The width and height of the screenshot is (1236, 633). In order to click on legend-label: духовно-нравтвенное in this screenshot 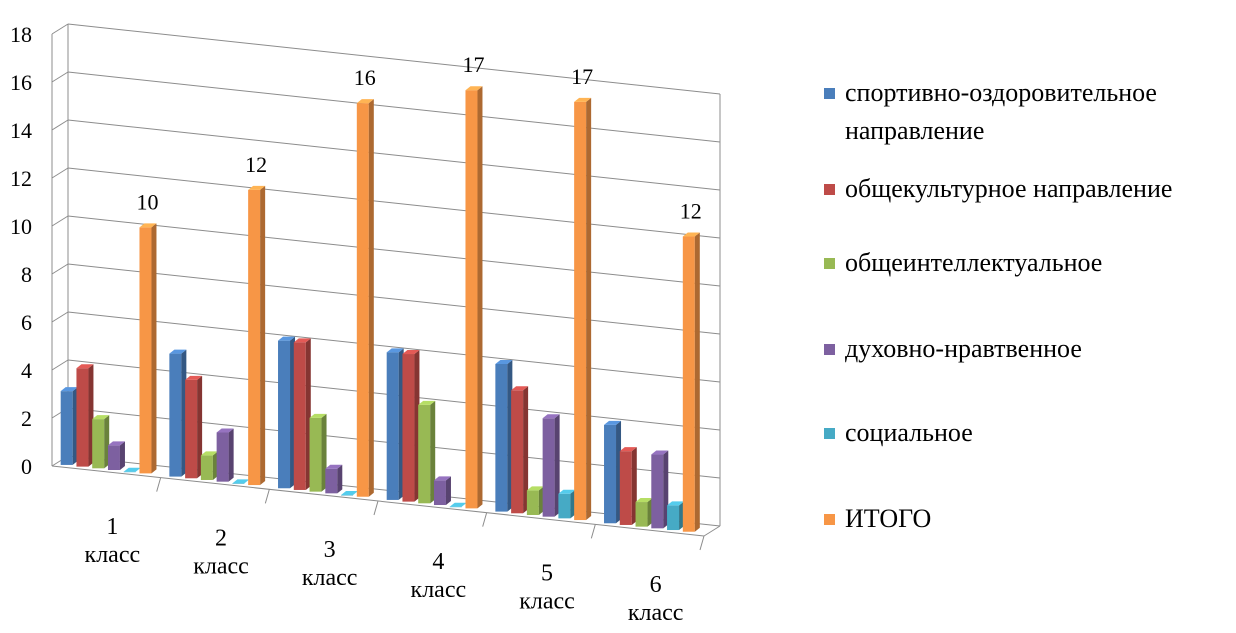, I will do `click(963, 348)`.